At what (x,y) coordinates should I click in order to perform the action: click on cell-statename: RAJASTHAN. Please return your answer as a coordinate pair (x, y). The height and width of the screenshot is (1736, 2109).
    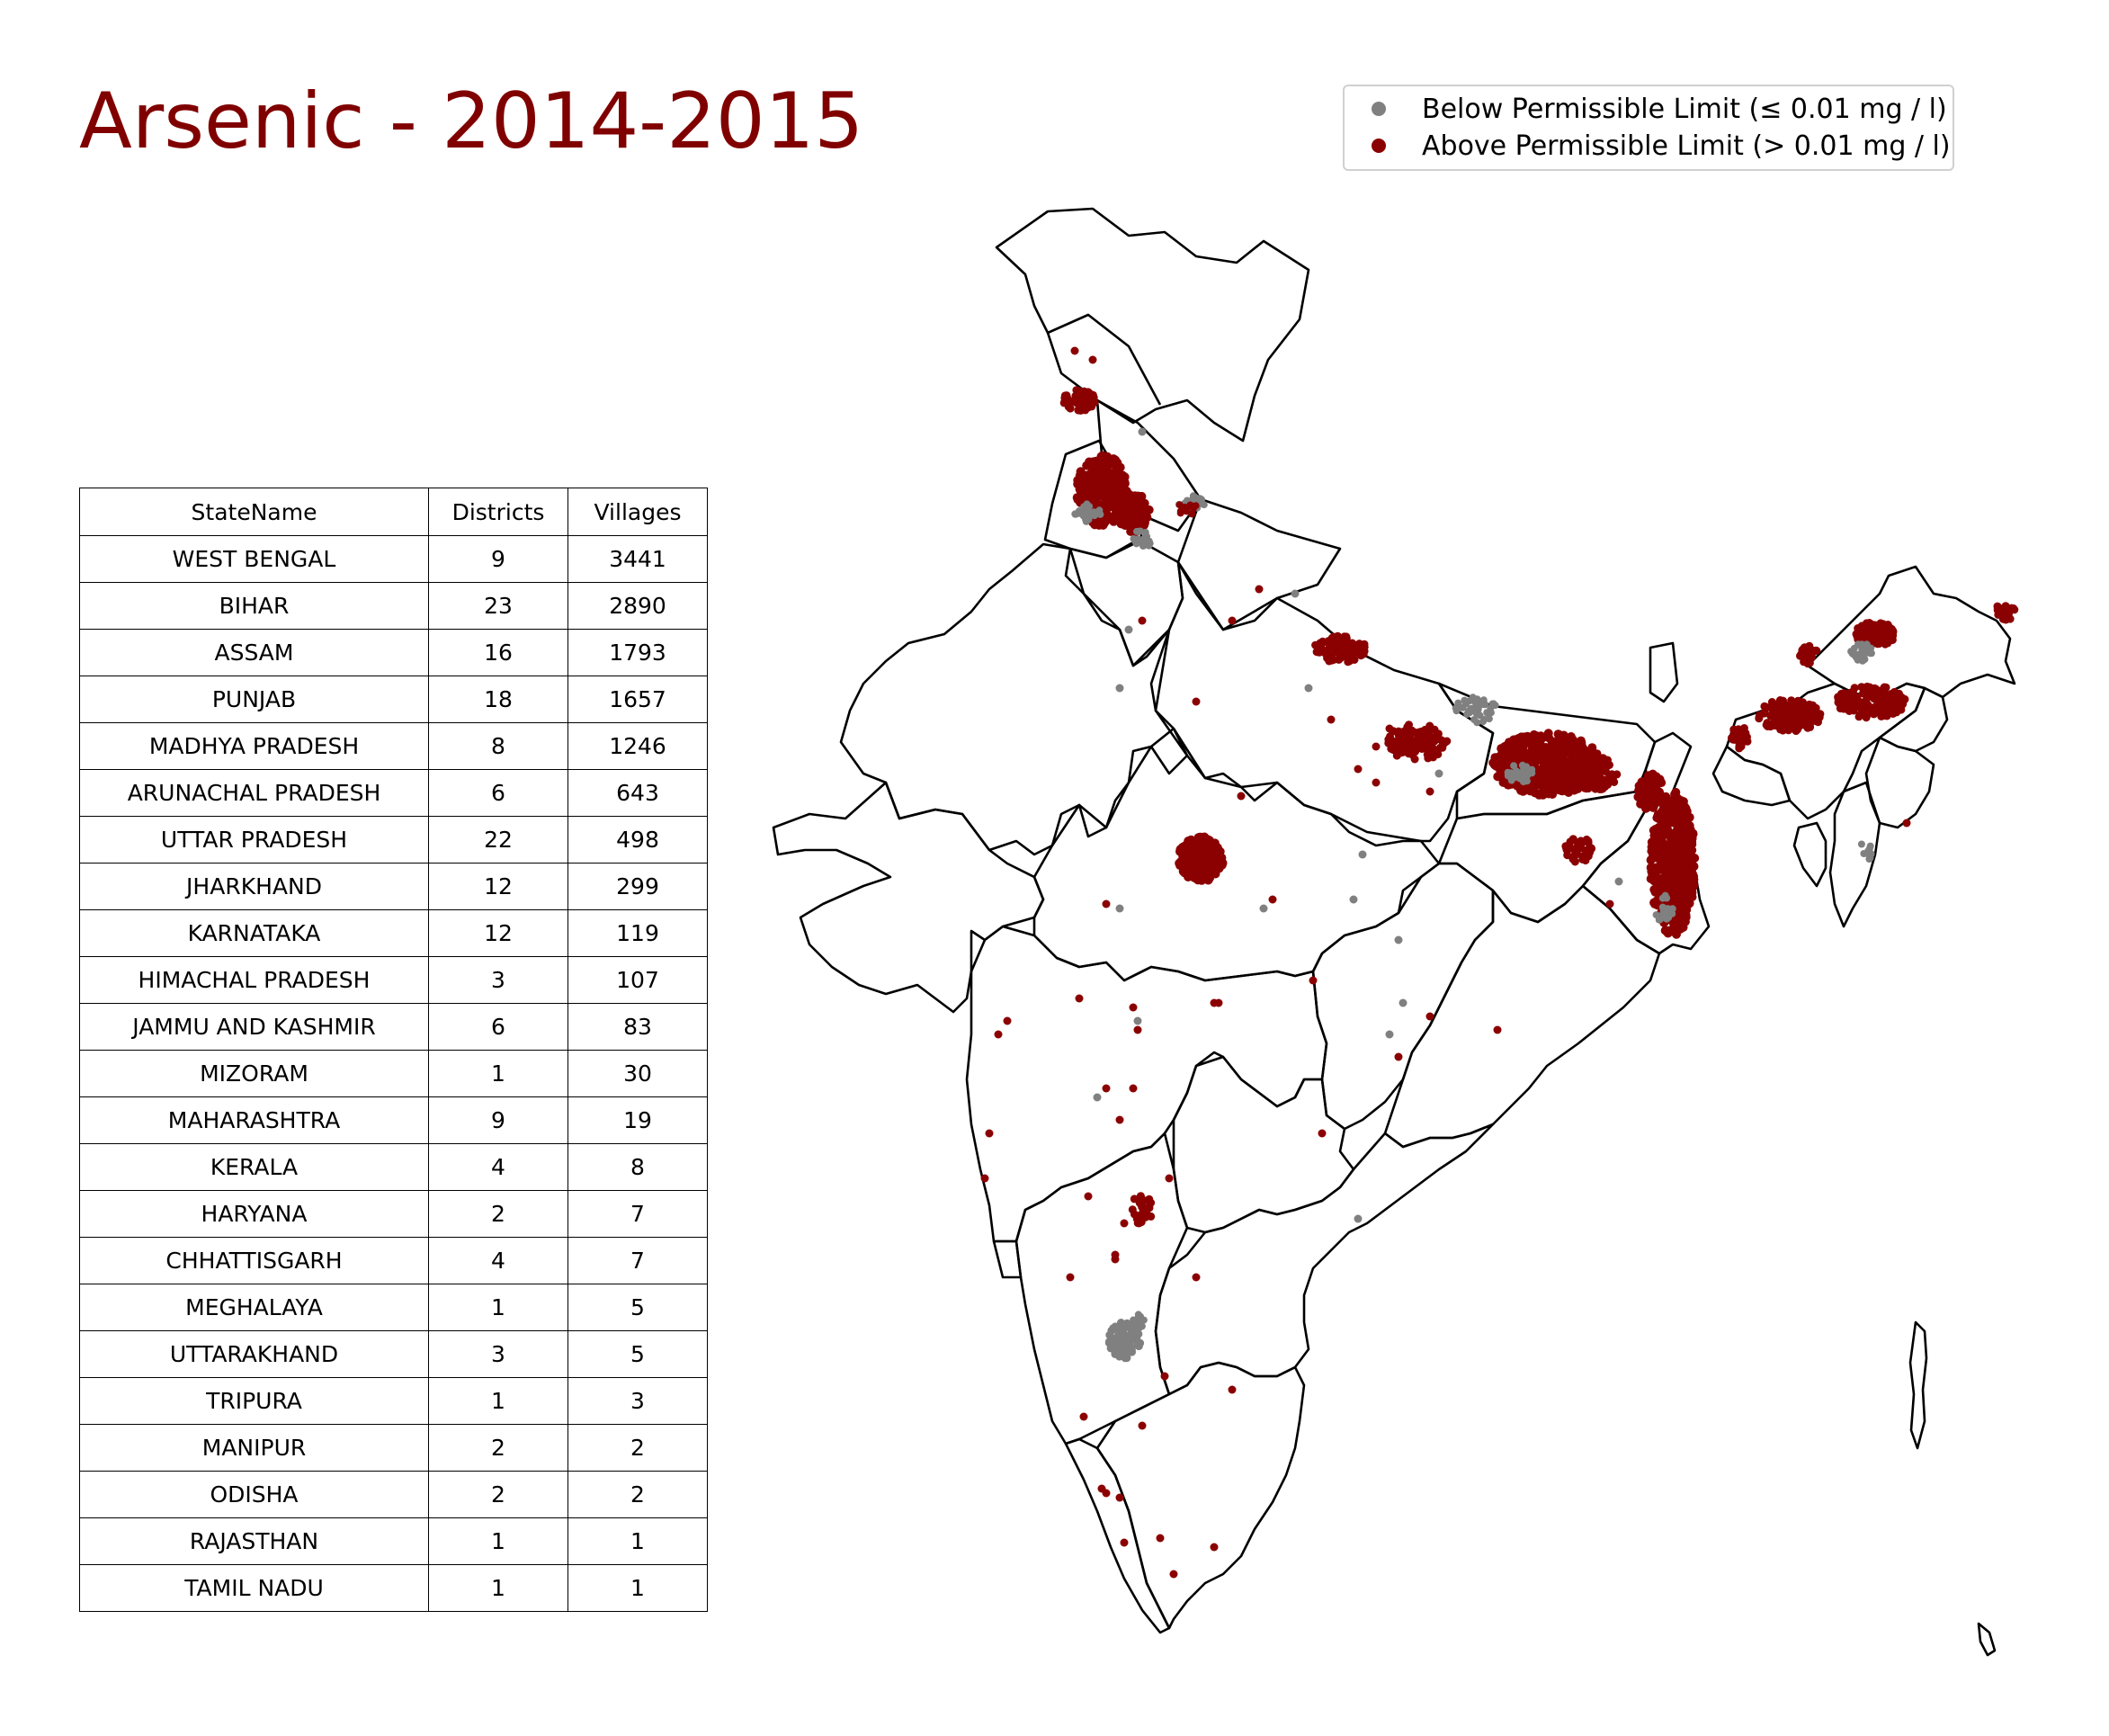
    Looking at the image, I should click on (254, 1541).